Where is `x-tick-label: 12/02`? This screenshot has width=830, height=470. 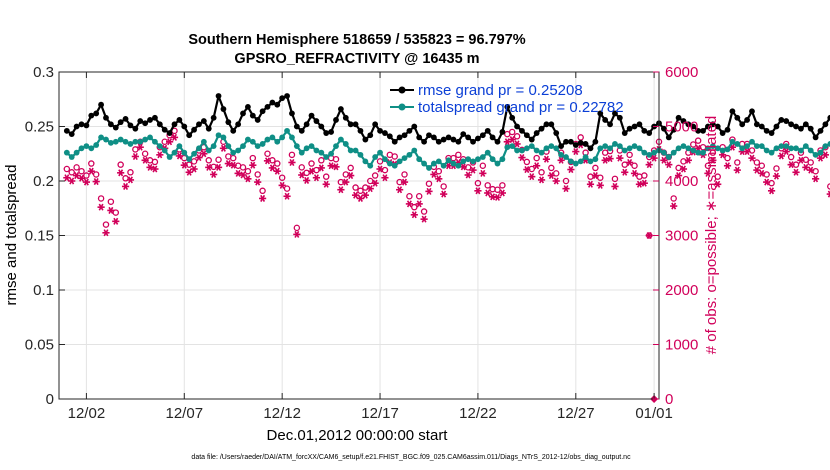 x-tick-label: 12/02 is located at coordinates (87, 413).